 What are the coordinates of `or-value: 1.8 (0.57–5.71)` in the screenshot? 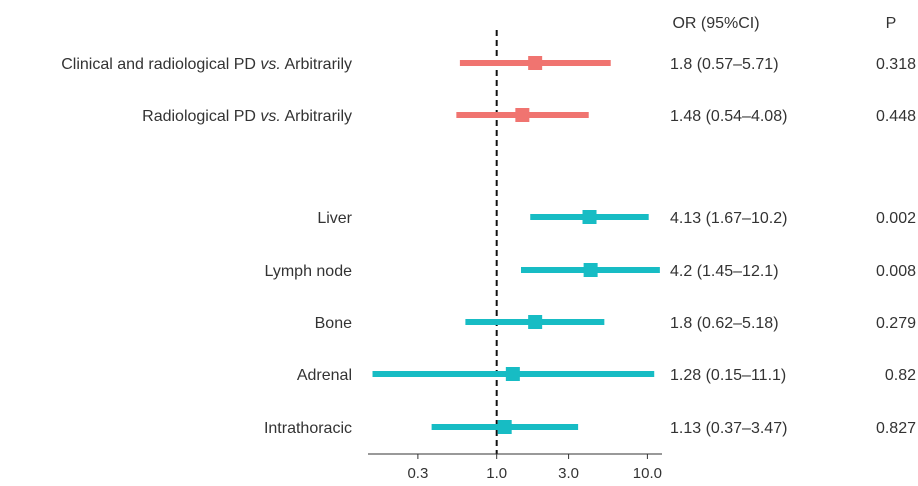 It's located at (724, 64).